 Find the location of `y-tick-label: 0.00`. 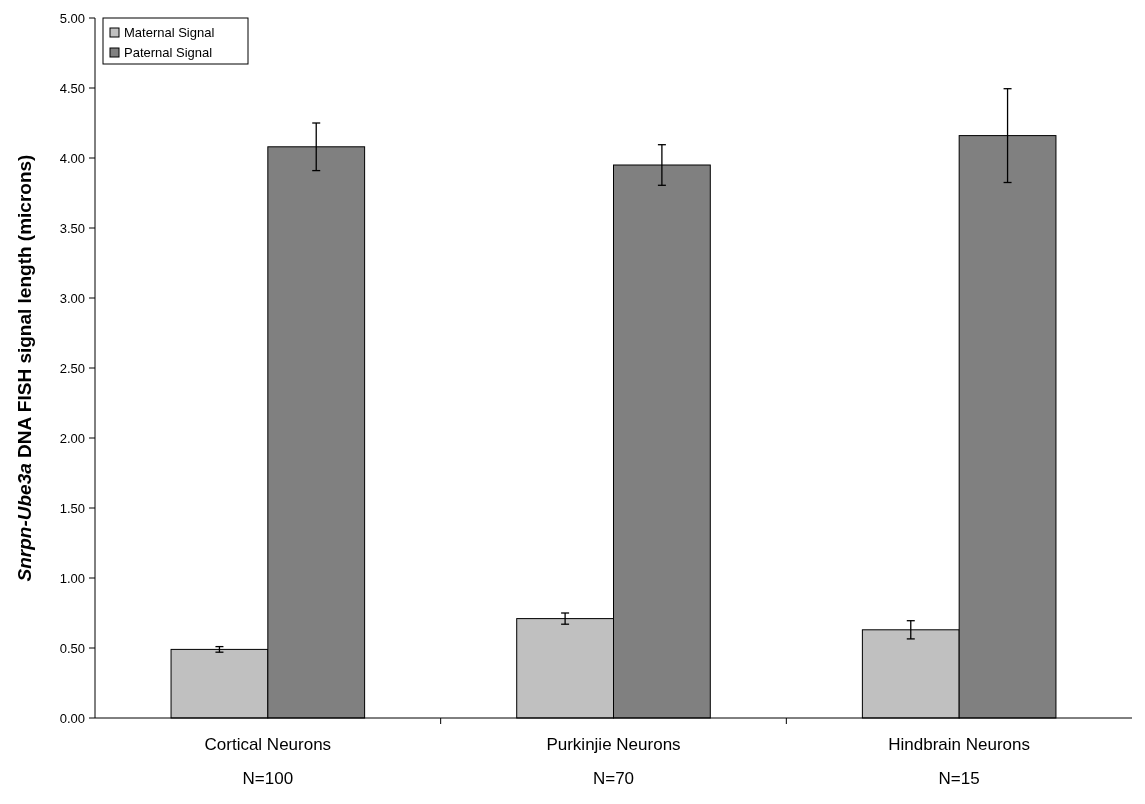

y-tick-label: 0.00 is located at coordinates (72, 718).